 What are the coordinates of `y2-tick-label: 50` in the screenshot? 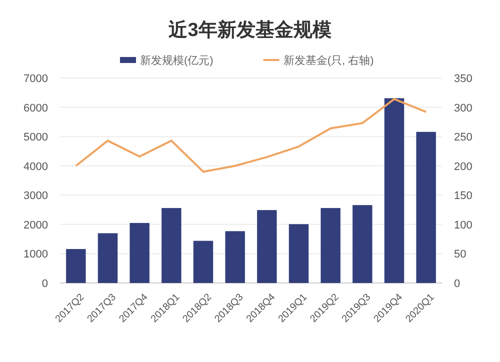 It's located at (460, 254).